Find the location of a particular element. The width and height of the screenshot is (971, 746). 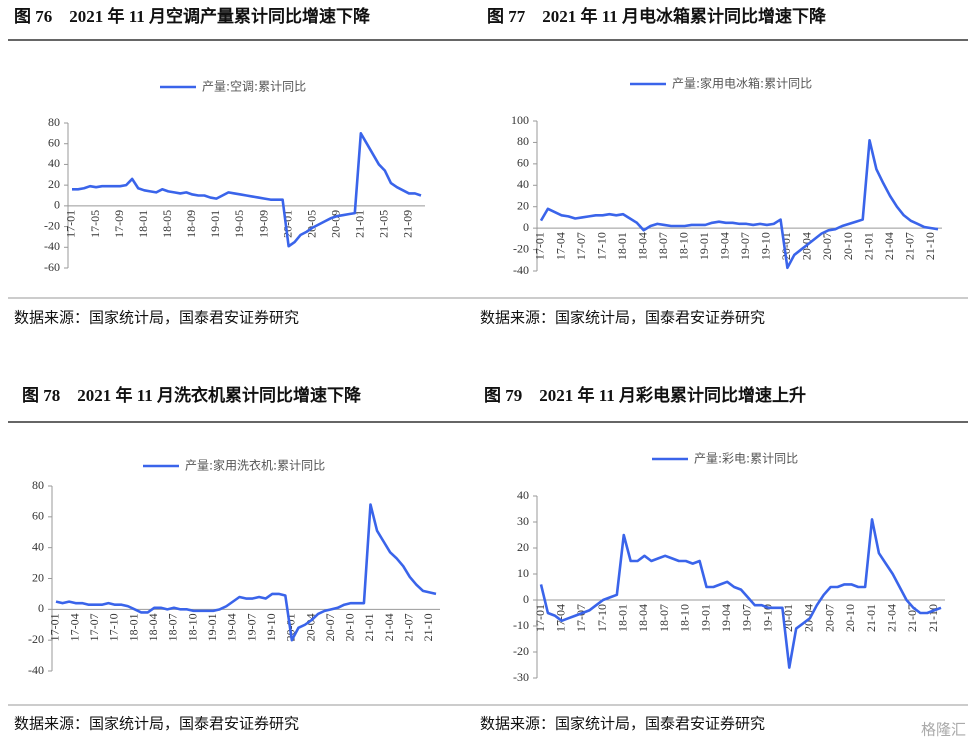

x-tick-label: 18-09 is located at coordinates (191, 224).